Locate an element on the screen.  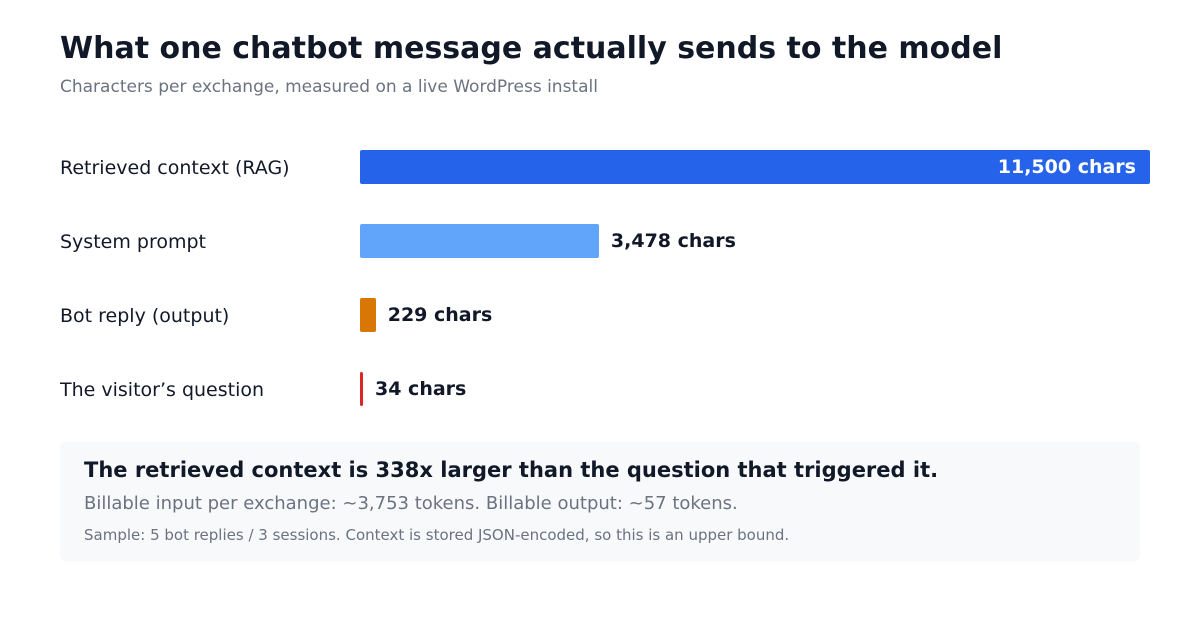
category-label: System prompt is located at coordinates (133, 242).